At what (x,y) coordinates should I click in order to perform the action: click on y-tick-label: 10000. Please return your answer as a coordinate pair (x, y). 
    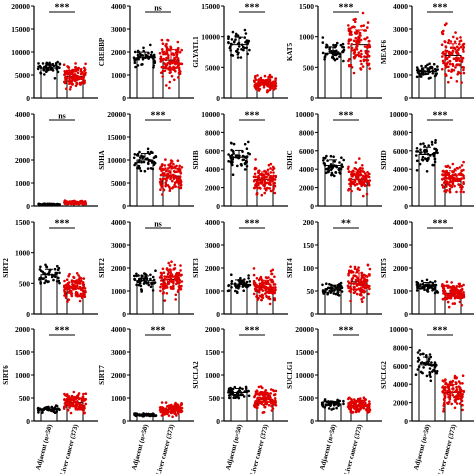
    Looking at the image, I should click on (398, 114).